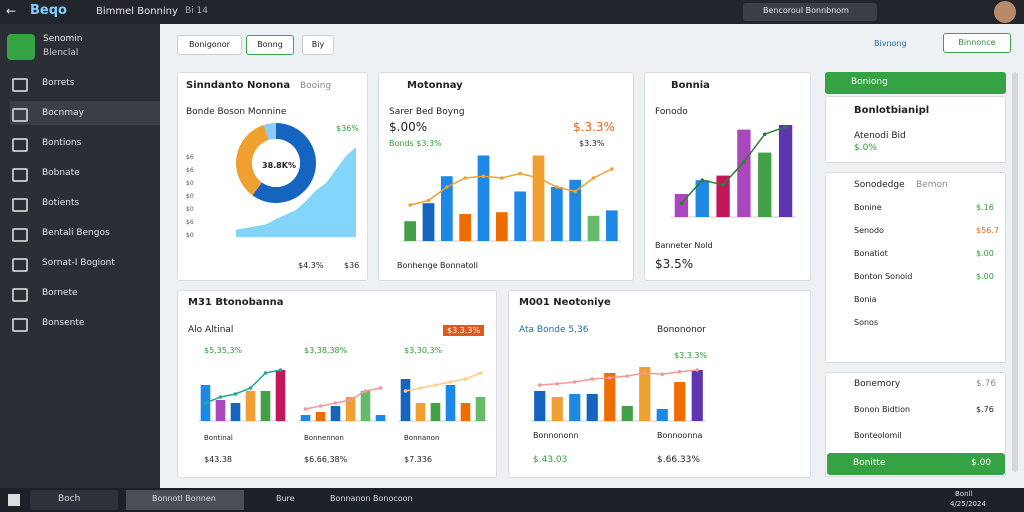  Describe the element at coordinates (890, 43) in the screenshot. I see `filter: Bivnong` at that location.